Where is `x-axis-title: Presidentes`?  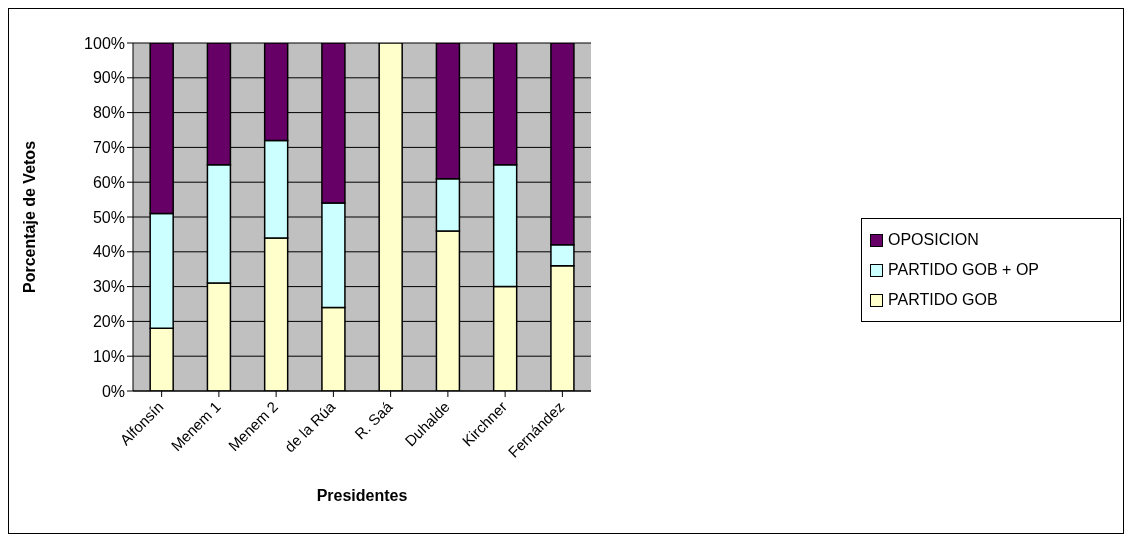 x-axis-title: Presidentes is located at coordinates (362, 495).